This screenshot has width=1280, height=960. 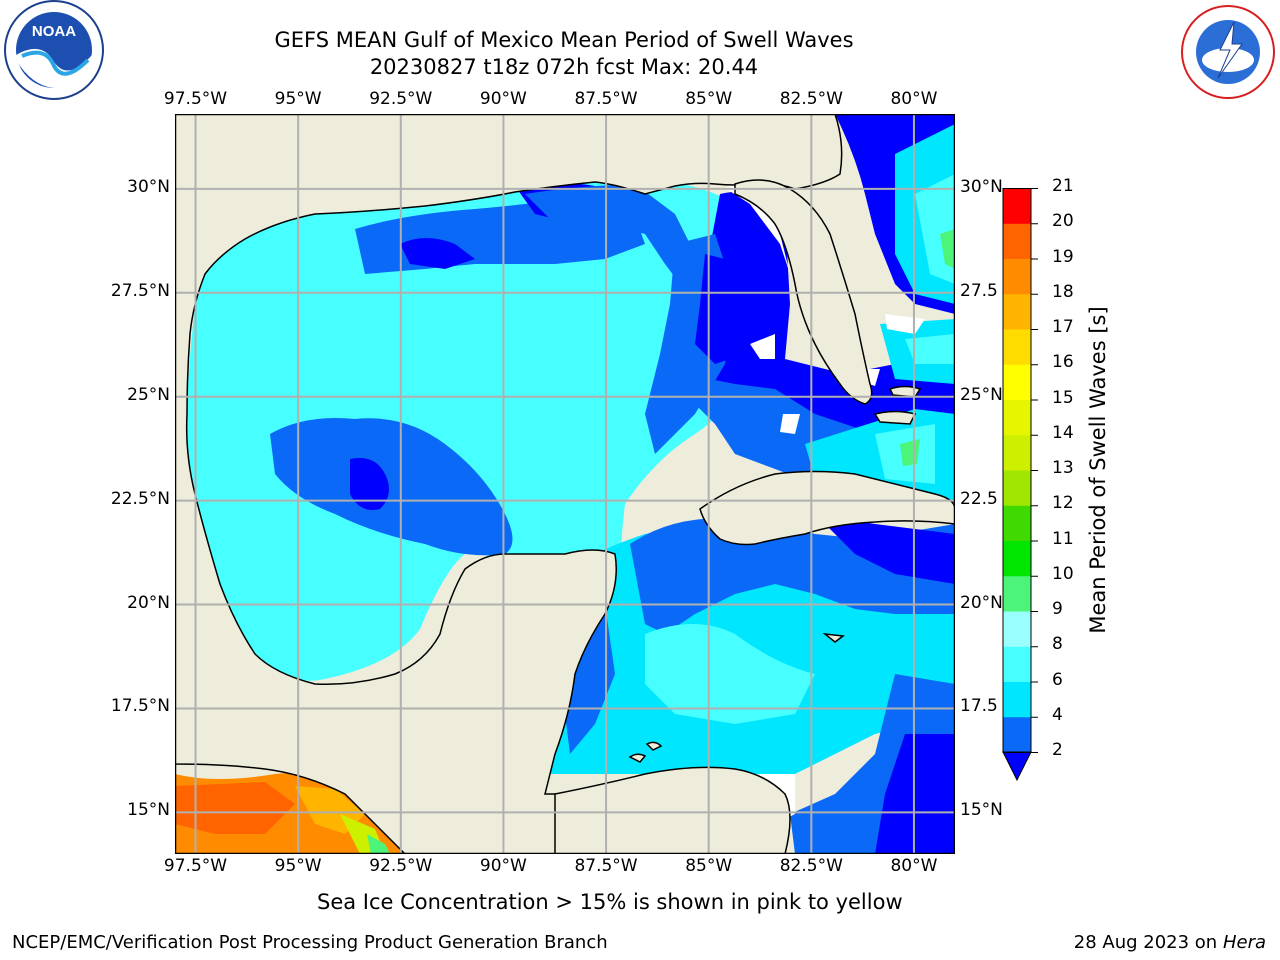 What do you see at coordinates (140, 498) in the screenshot?
I see `lat-tick-left: 22.5°N` at bounding box center [140, 498].